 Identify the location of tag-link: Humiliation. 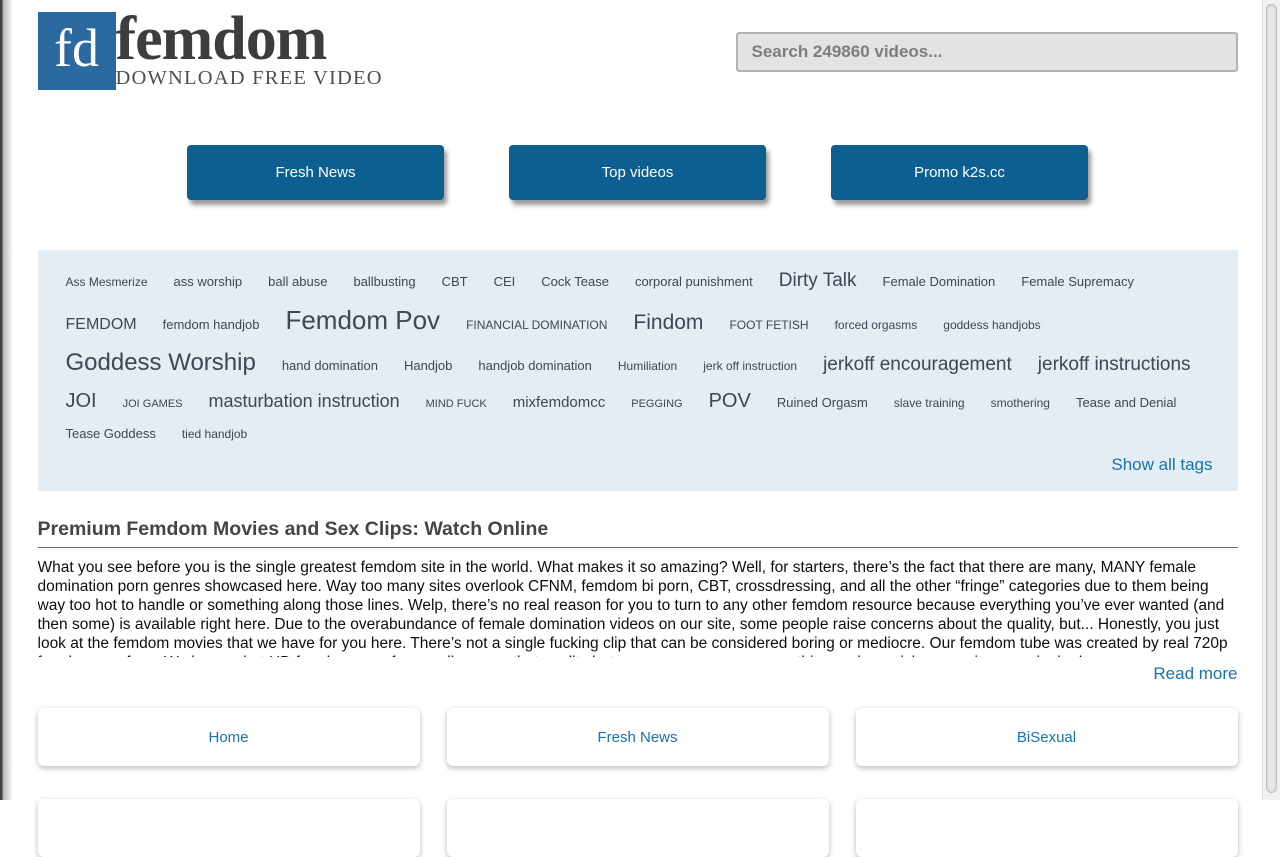
(647, 366).